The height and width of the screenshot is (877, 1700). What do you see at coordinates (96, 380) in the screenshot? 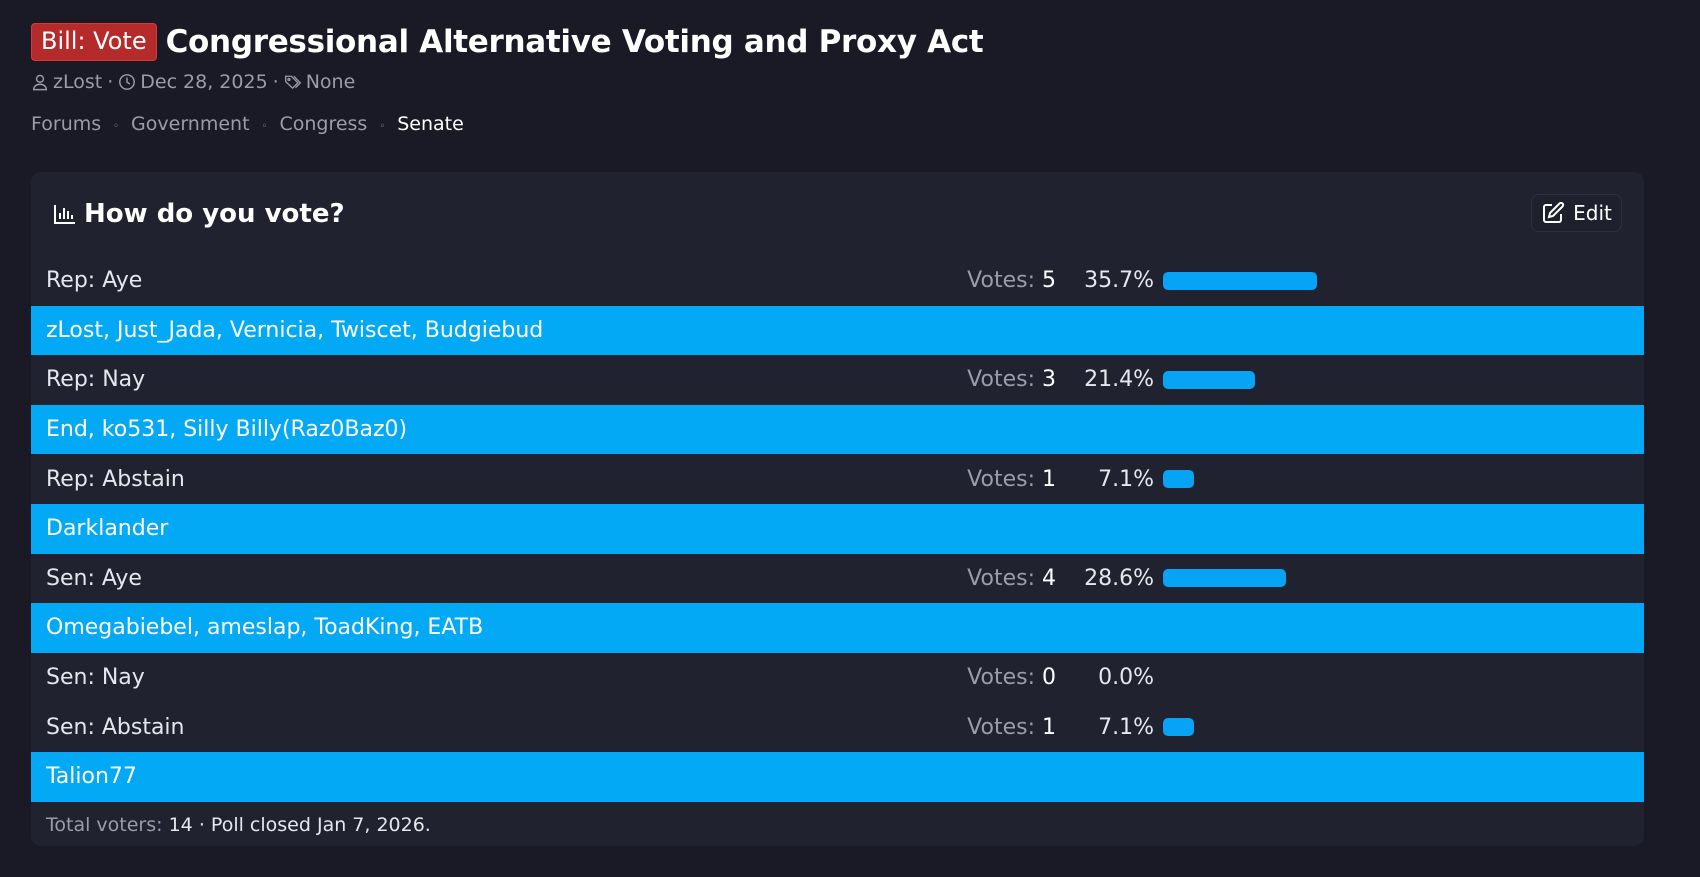
I see `poll-option-label: Rep: Nay` at bounding box center [96, 380].